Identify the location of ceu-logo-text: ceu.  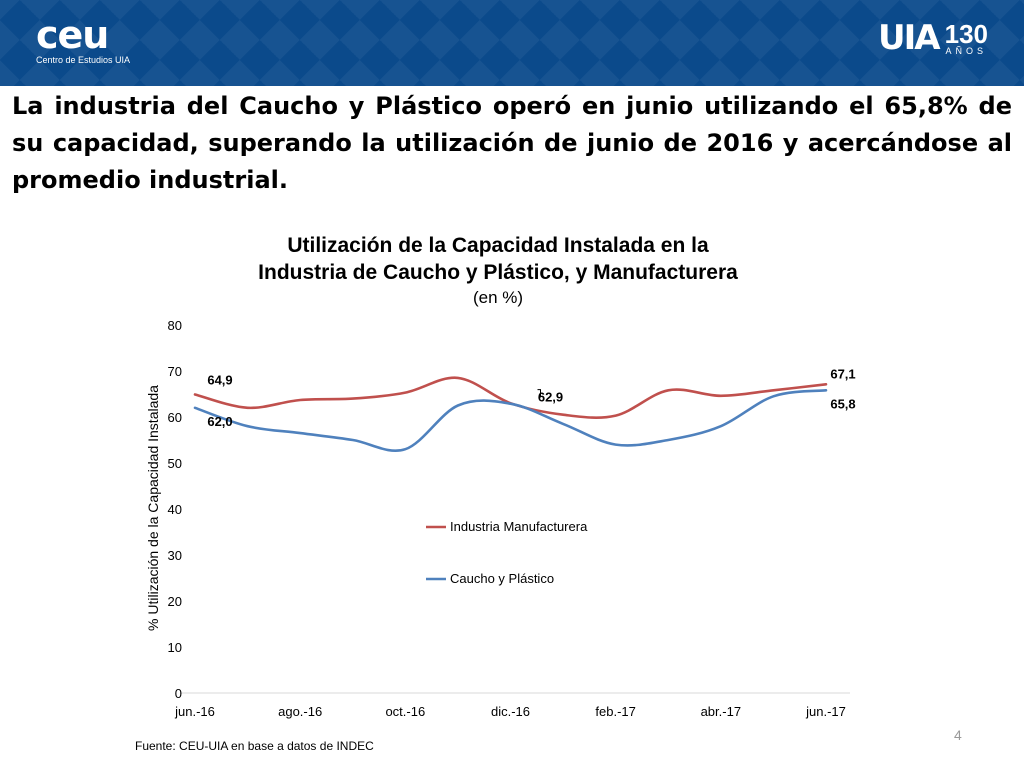
(72, 35).